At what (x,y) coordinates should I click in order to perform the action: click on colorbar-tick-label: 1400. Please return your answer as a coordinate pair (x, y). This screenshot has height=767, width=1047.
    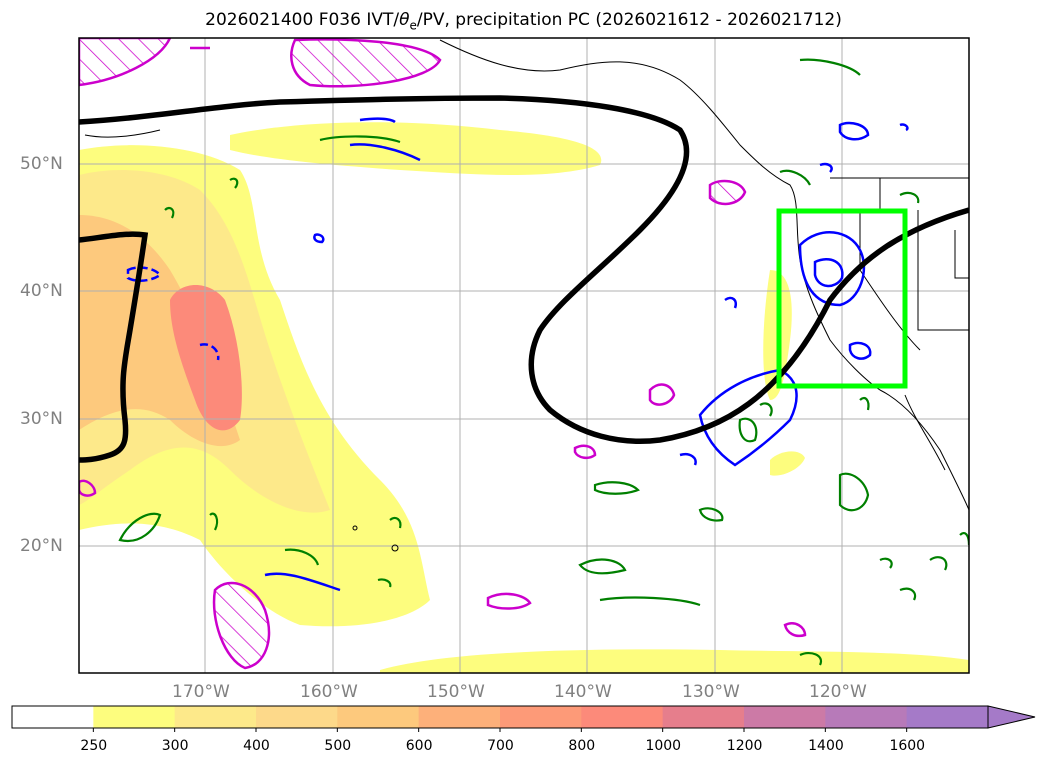
    Looking at the image, I should click on (826, 746).